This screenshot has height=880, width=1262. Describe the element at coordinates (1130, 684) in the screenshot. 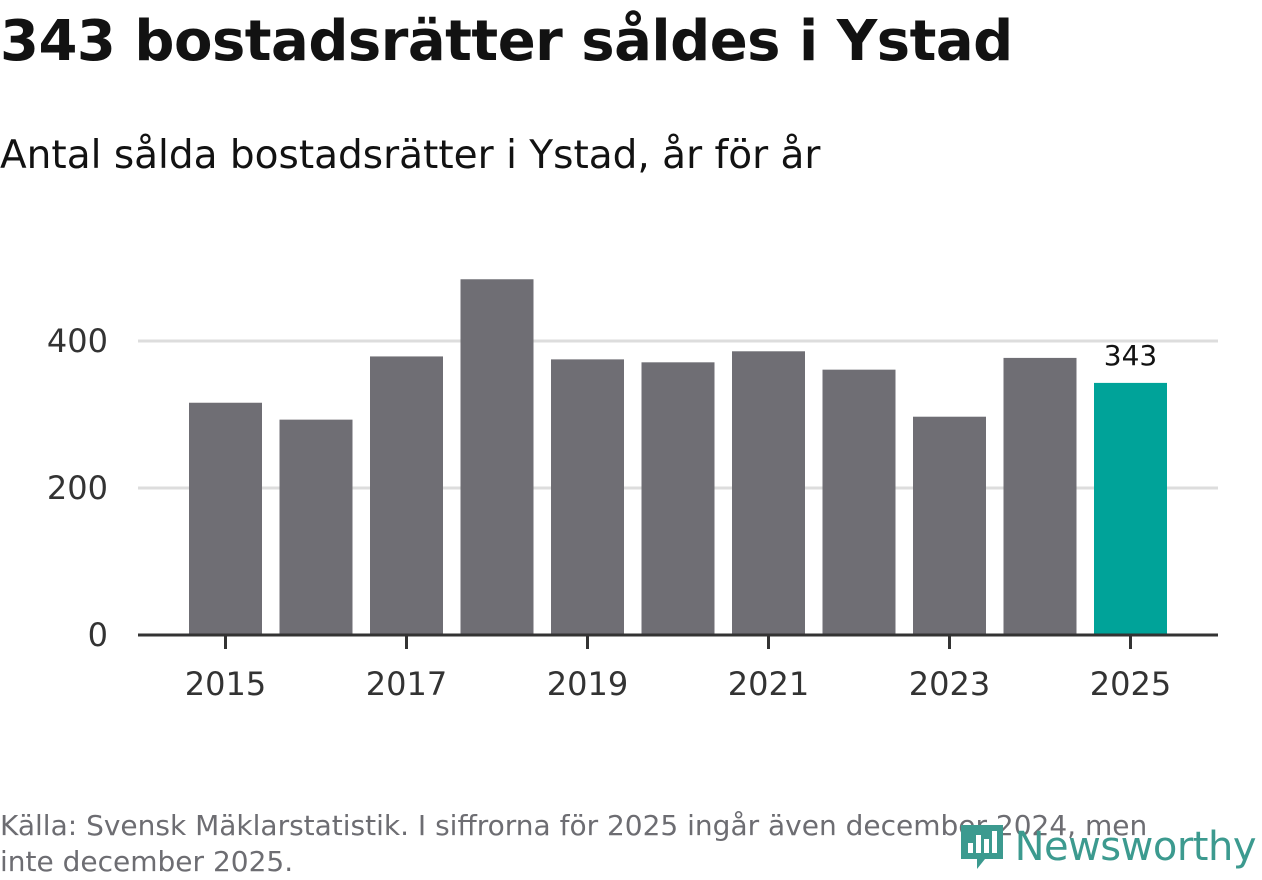

I see `x-tick-label: 2025` at that location.